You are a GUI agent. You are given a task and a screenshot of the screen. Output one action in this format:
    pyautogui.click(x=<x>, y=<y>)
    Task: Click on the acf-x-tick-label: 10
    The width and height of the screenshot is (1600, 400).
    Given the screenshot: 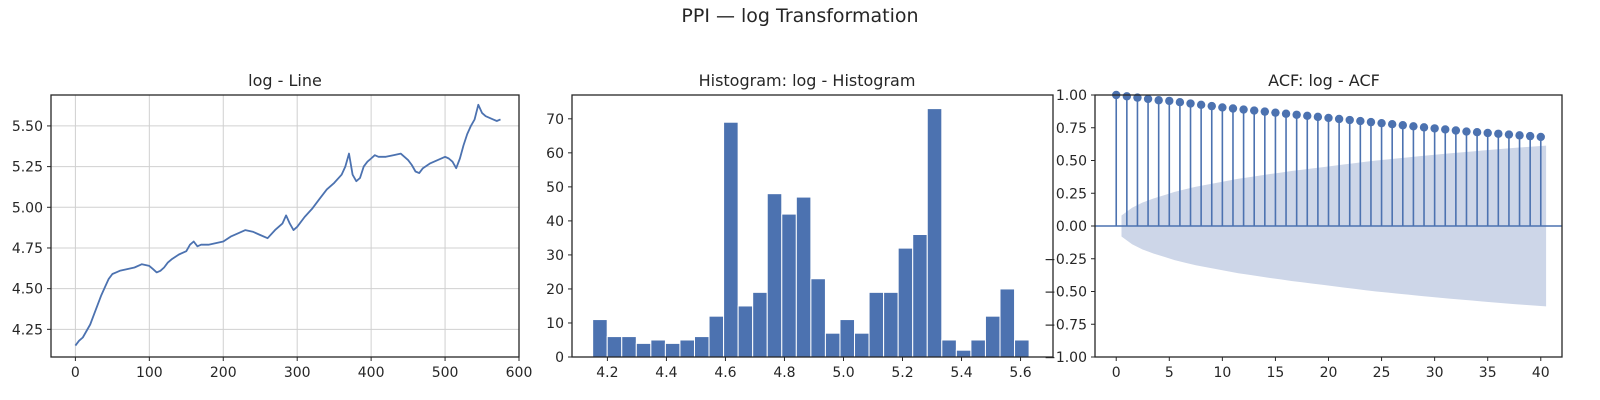 What is the action you would take?
    pyautogui.click(x=1222, y=373)
    